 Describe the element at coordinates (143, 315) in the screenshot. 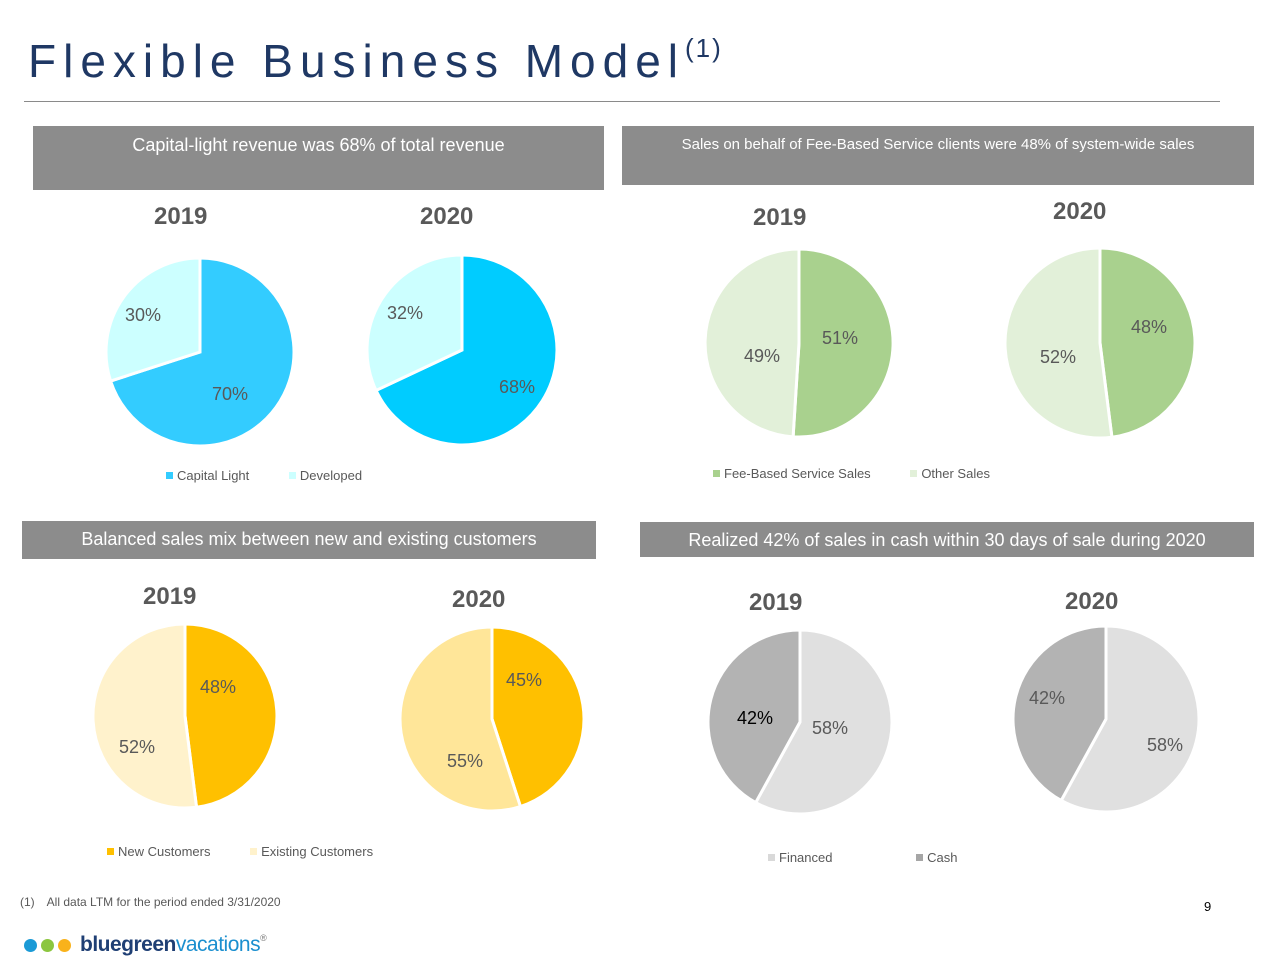

I see `pie-data-label-developed-2019: 30%` at that location.